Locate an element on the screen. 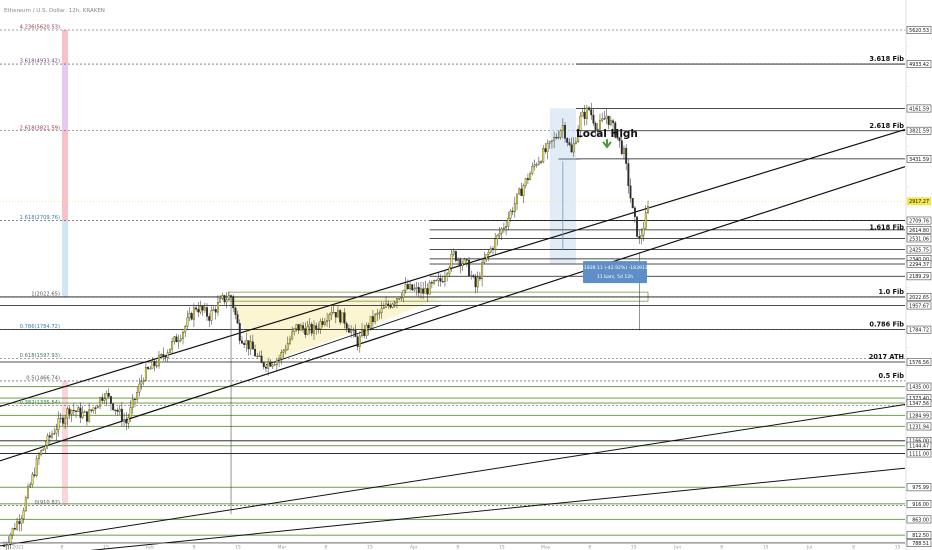 The height and width of the screenshot is (550, 932). measure-text: -1839.11 (-42.92%) -183911 is located at coordinates (615, 268).